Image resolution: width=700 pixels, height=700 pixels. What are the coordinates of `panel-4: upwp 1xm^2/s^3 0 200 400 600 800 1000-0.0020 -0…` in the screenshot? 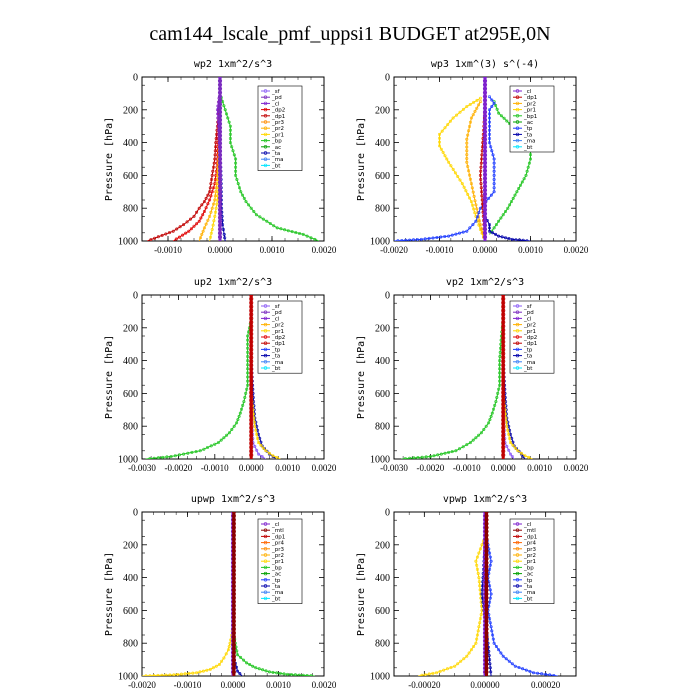 It's located at (220, 592).